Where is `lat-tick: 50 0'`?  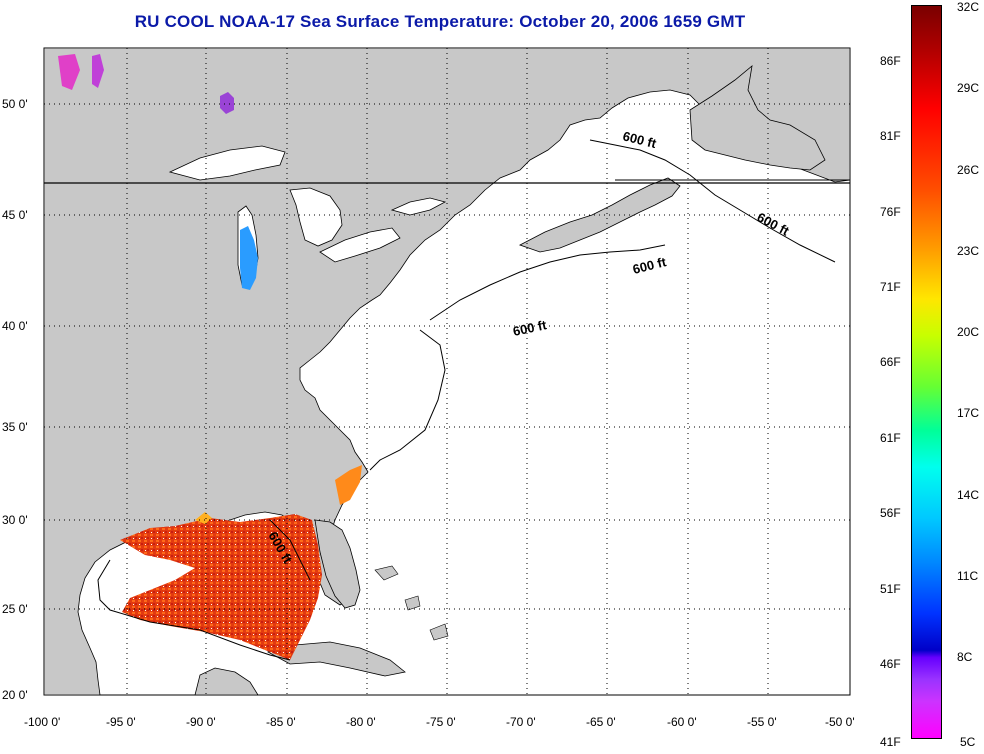
lat-tick: 50 0' is located at coordinates (15, 104).